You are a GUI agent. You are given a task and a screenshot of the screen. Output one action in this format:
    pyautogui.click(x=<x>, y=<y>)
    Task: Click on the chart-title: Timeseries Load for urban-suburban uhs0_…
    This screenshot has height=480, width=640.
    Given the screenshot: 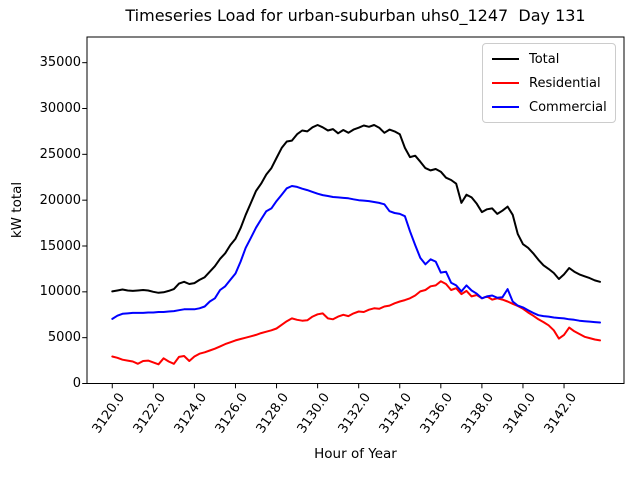 What is the action you would take?
    pyautogui.click(x=355, y=15)
    